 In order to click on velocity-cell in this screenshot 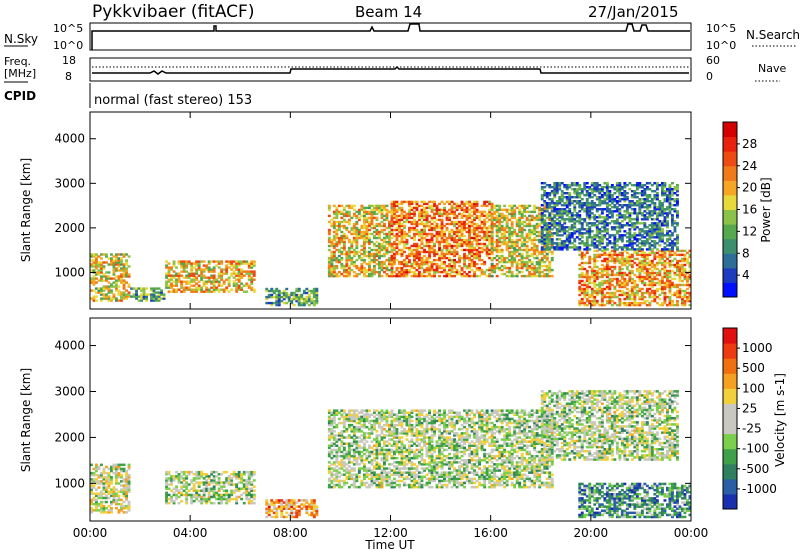, I will do `click(91, 473)`.